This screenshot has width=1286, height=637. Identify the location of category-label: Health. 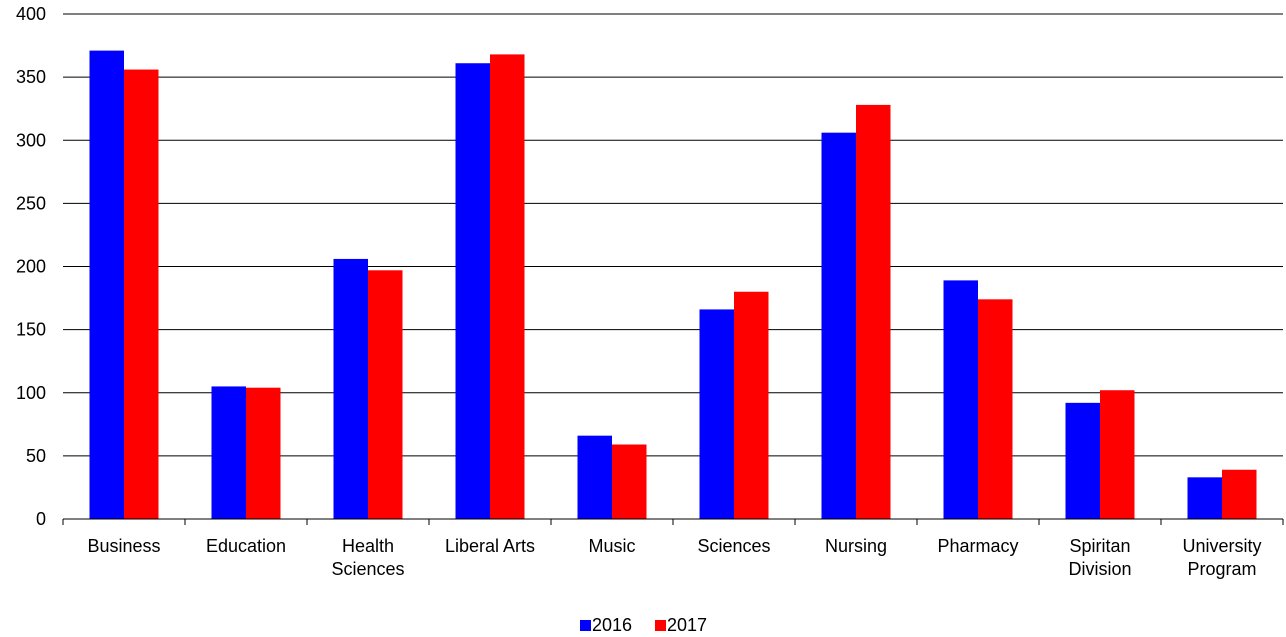
(368, 546).